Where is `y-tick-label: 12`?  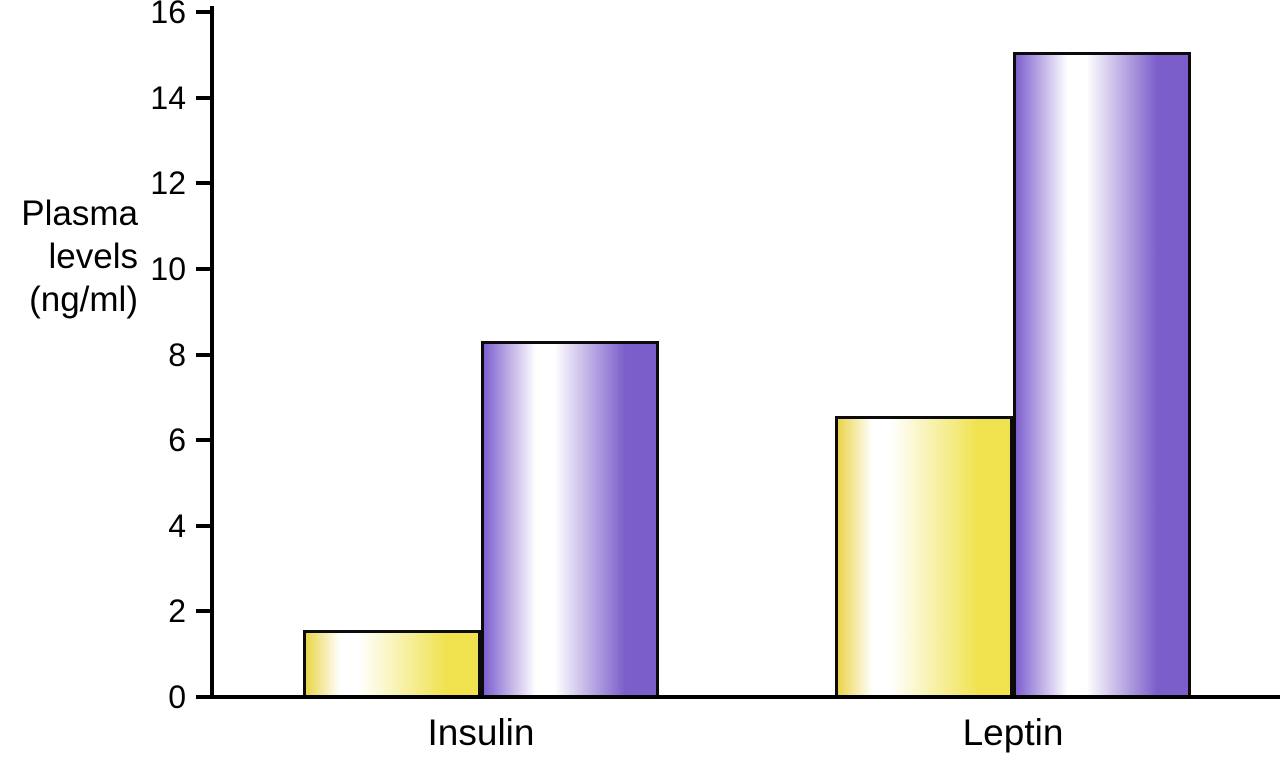 y-tick-label: 12 is located at coordinates (168, 183).